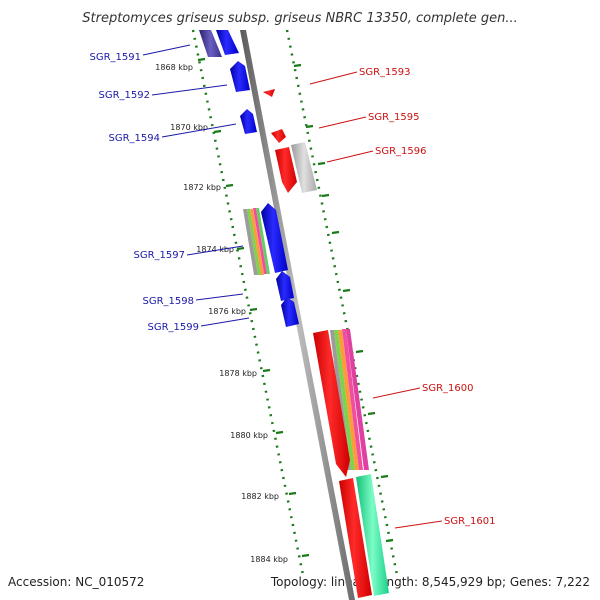 The height and width of the screenshot is (600, 600). What do you see at coordinates (355, 538) in the screenshot?
I see `gene-sgr-1601-red` at bounding box center [355, 538].